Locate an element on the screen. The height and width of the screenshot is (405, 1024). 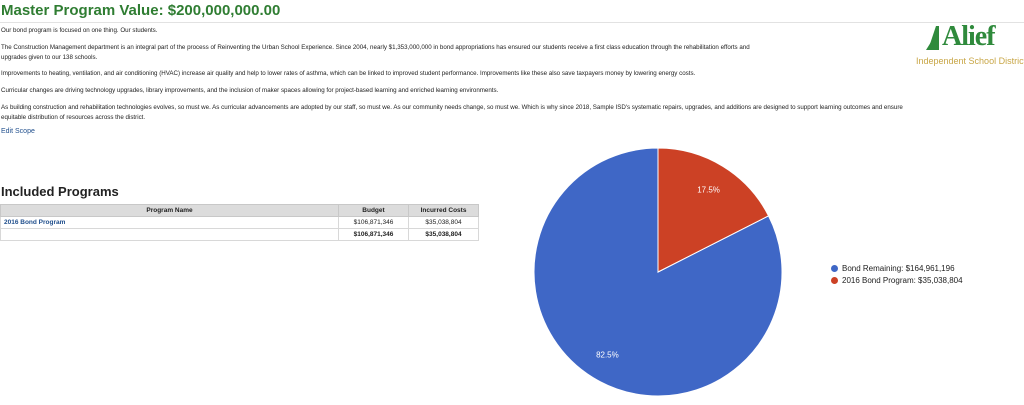
total-budget-cell: $106,871,346 is located at coordinates (373, 234).